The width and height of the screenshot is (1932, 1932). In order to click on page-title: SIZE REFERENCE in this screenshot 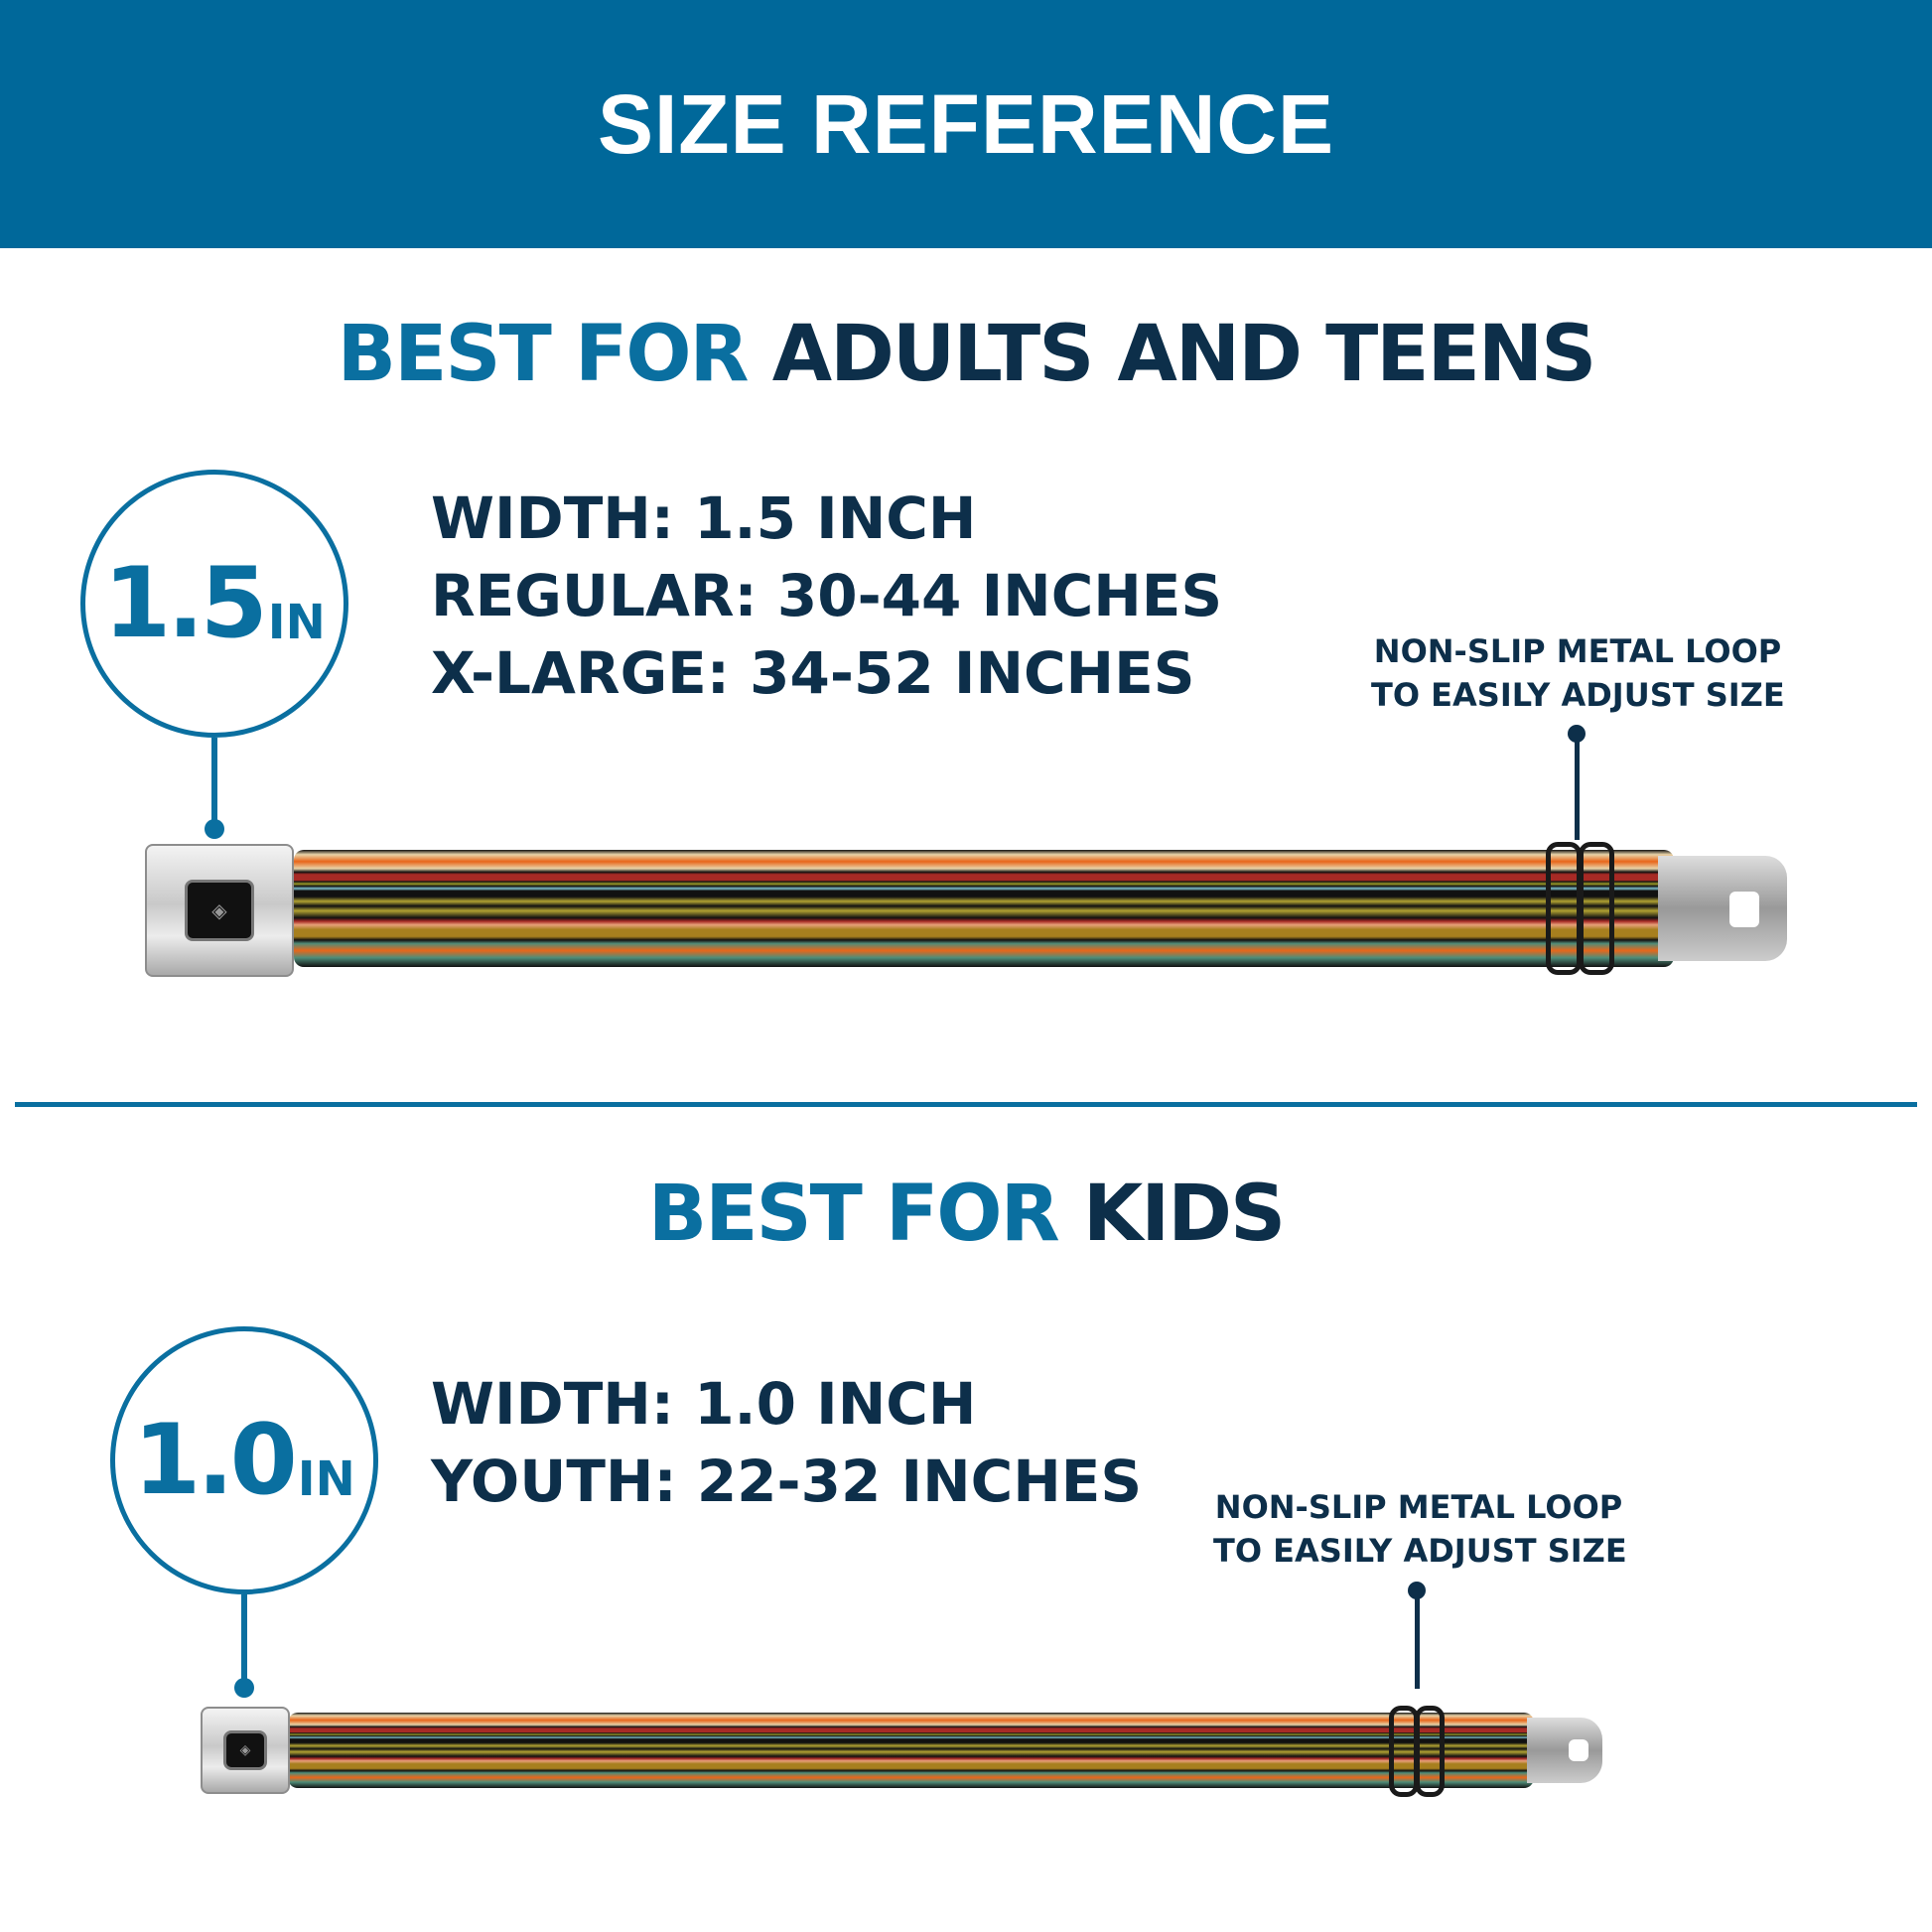, I will do `click(966, 124)`.